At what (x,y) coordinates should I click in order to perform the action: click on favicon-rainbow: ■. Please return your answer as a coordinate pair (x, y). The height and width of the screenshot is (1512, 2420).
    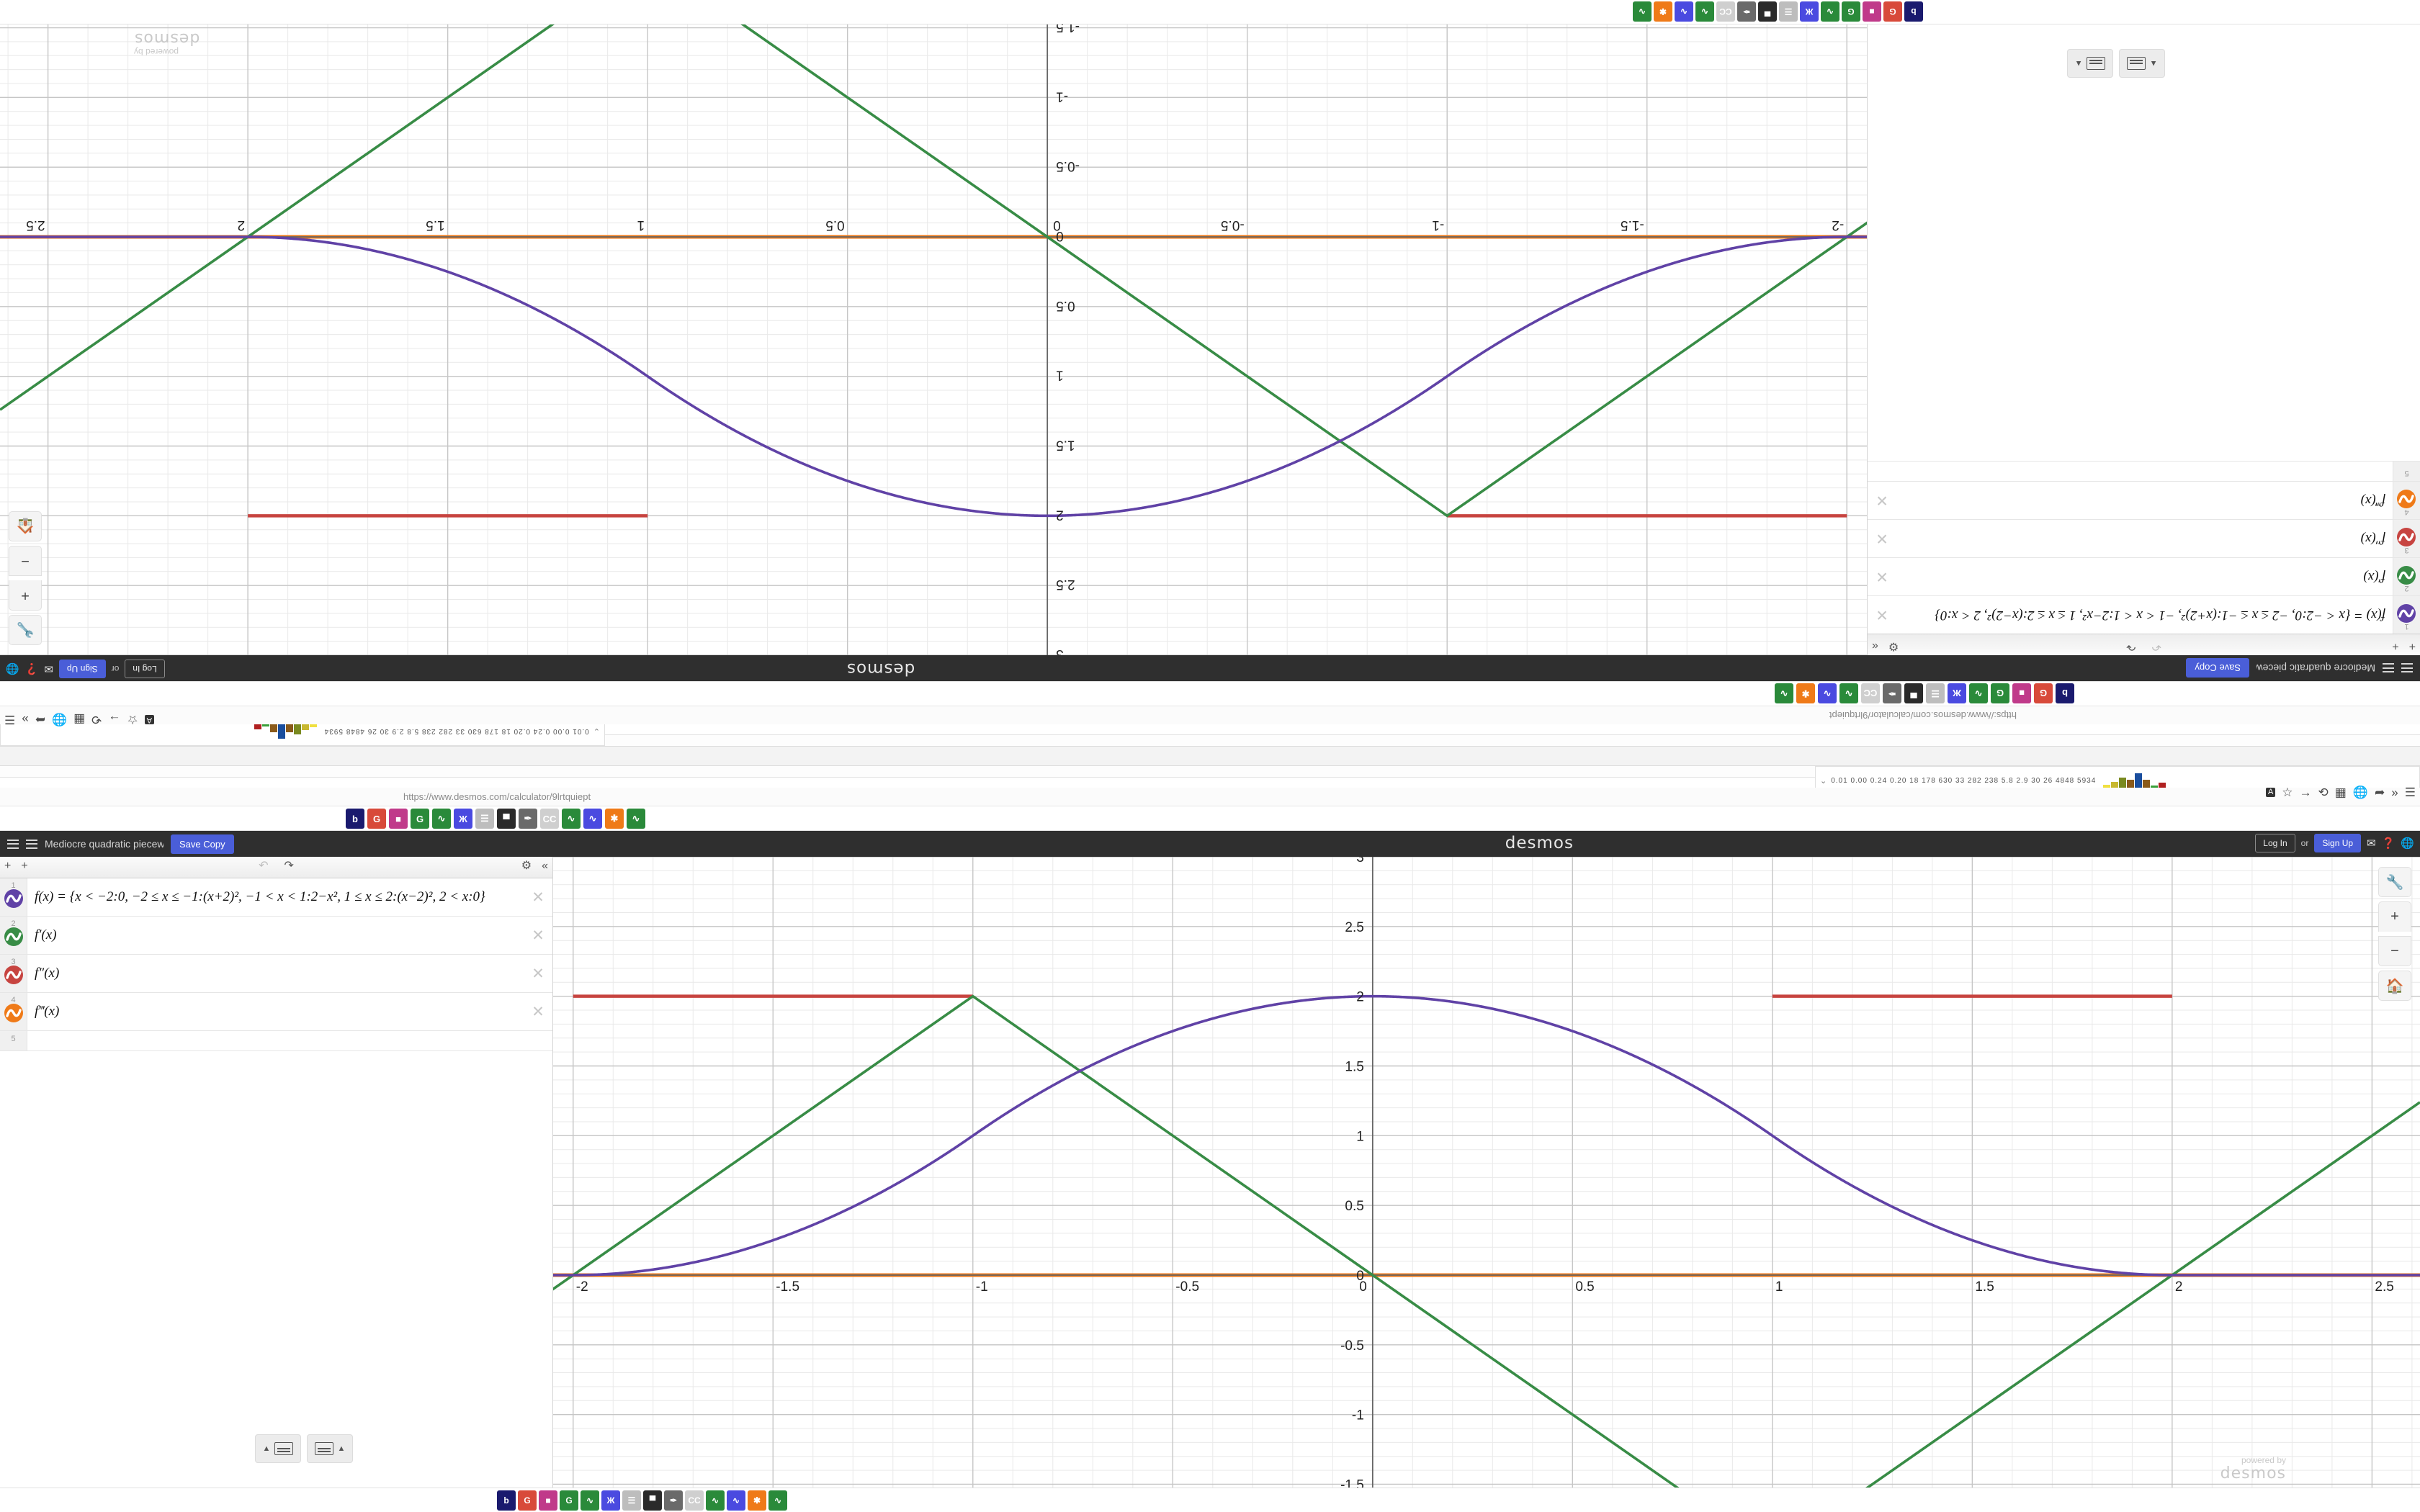
    Looking at the image, I should click on (399, 819).